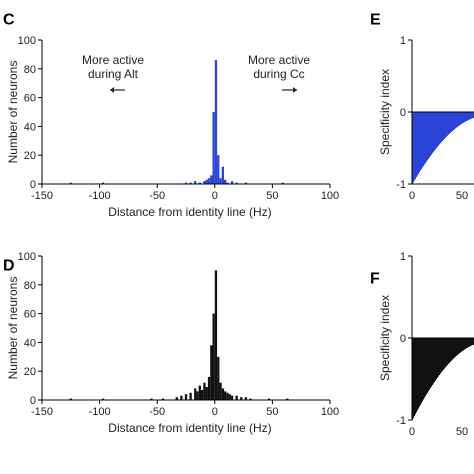  I want to click on panel-letter: C, so click(9, 19).